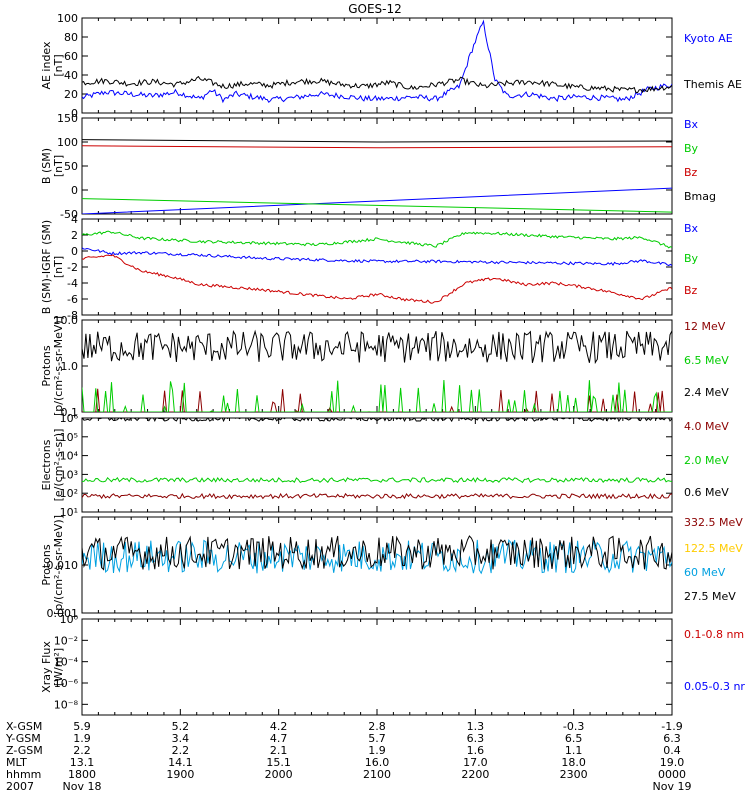  What do you see at coordinates (20, 786) in the screenshot?
I see `x-axis-row-label: 2007` at bounding box center [20, 786].